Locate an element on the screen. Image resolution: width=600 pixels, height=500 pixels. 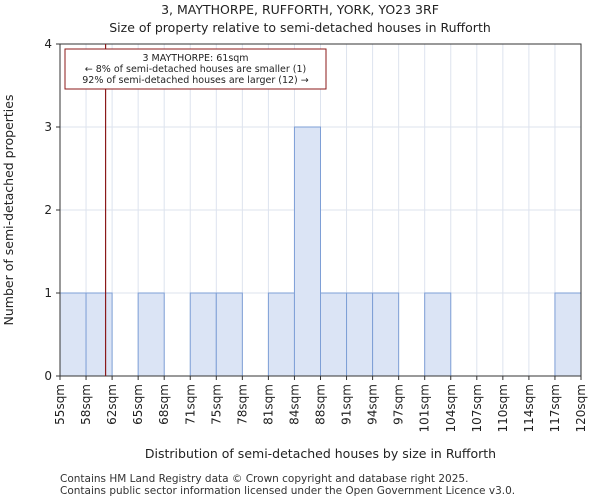
bar-71sqm is located at coordinates (203, 334).